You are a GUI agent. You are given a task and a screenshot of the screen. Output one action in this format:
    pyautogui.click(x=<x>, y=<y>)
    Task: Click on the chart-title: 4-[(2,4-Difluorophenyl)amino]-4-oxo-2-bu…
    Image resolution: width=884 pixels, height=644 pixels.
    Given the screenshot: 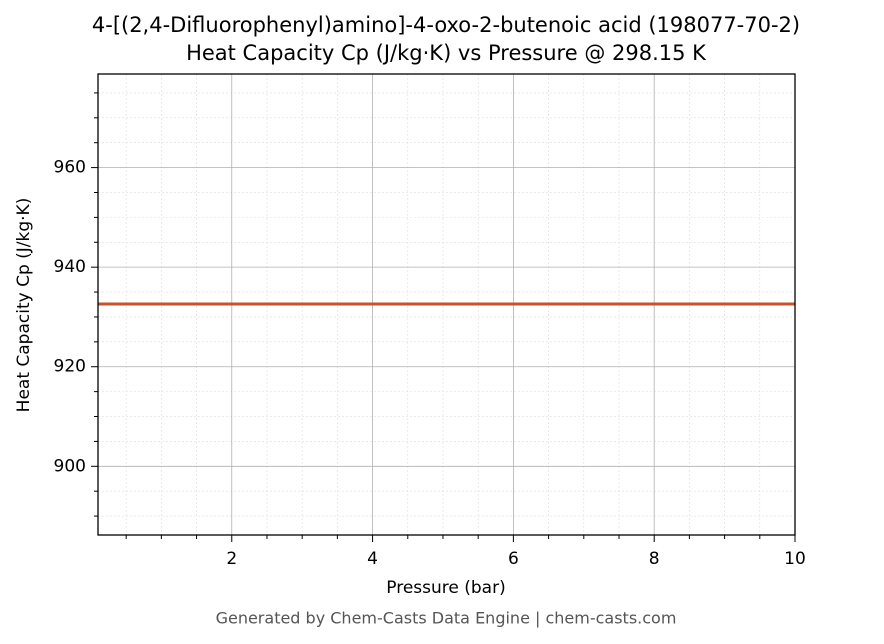 What is the action you would take?
    pyautogui.click(x=446, y=25)
    